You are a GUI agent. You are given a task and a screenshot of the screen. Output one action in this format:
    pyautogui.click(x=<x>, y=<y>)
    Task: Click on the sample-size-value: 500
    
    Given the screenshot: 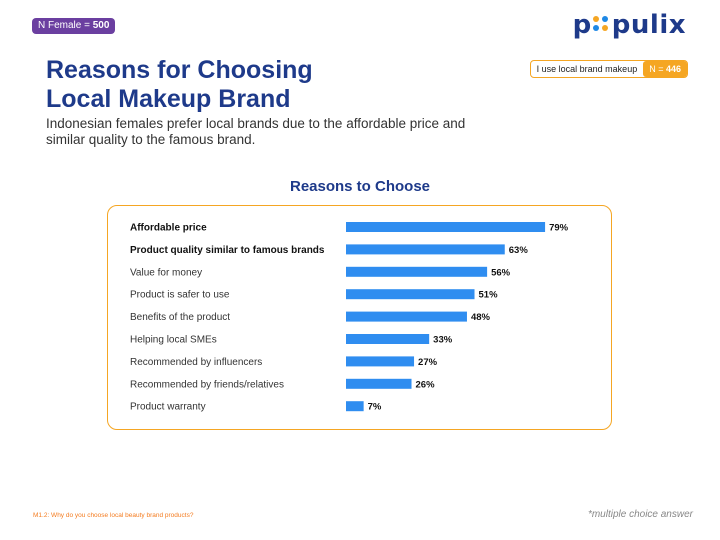 What is the action you would take?
    pyautogui.click(x=101, y=25)
    